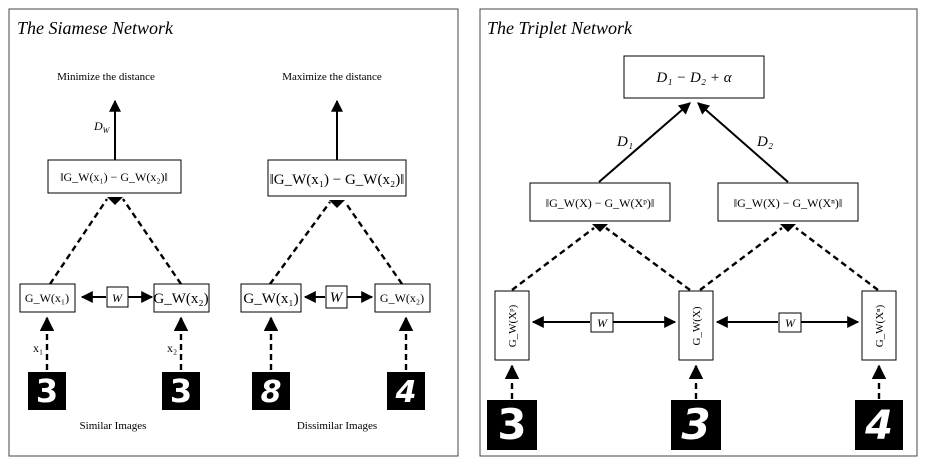 This screenshot has width=926, height=467. I want to click on encoder-label-right-2: G_W(x₂), so click(402, 298).